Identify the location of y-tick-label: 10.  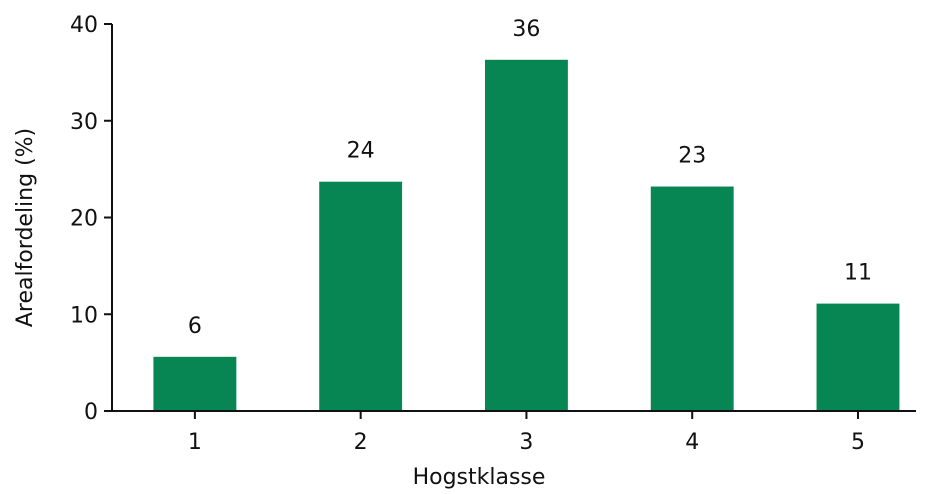
(84, 315).